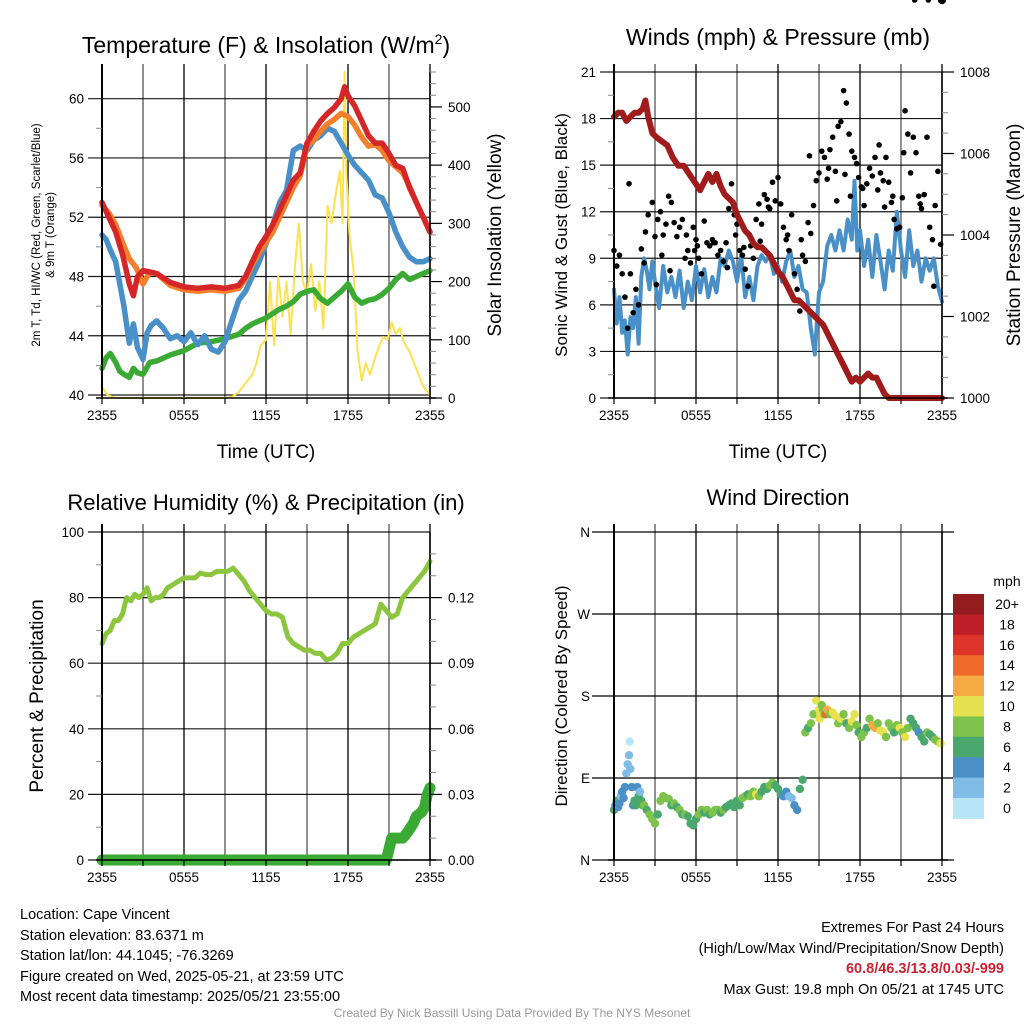 The width and height of the screenshot is (1024, 1024). What do you see at coordinates (77, 336) in the screenshot?
I see `y-tick-label: 44` at bounding box center [77, 336].